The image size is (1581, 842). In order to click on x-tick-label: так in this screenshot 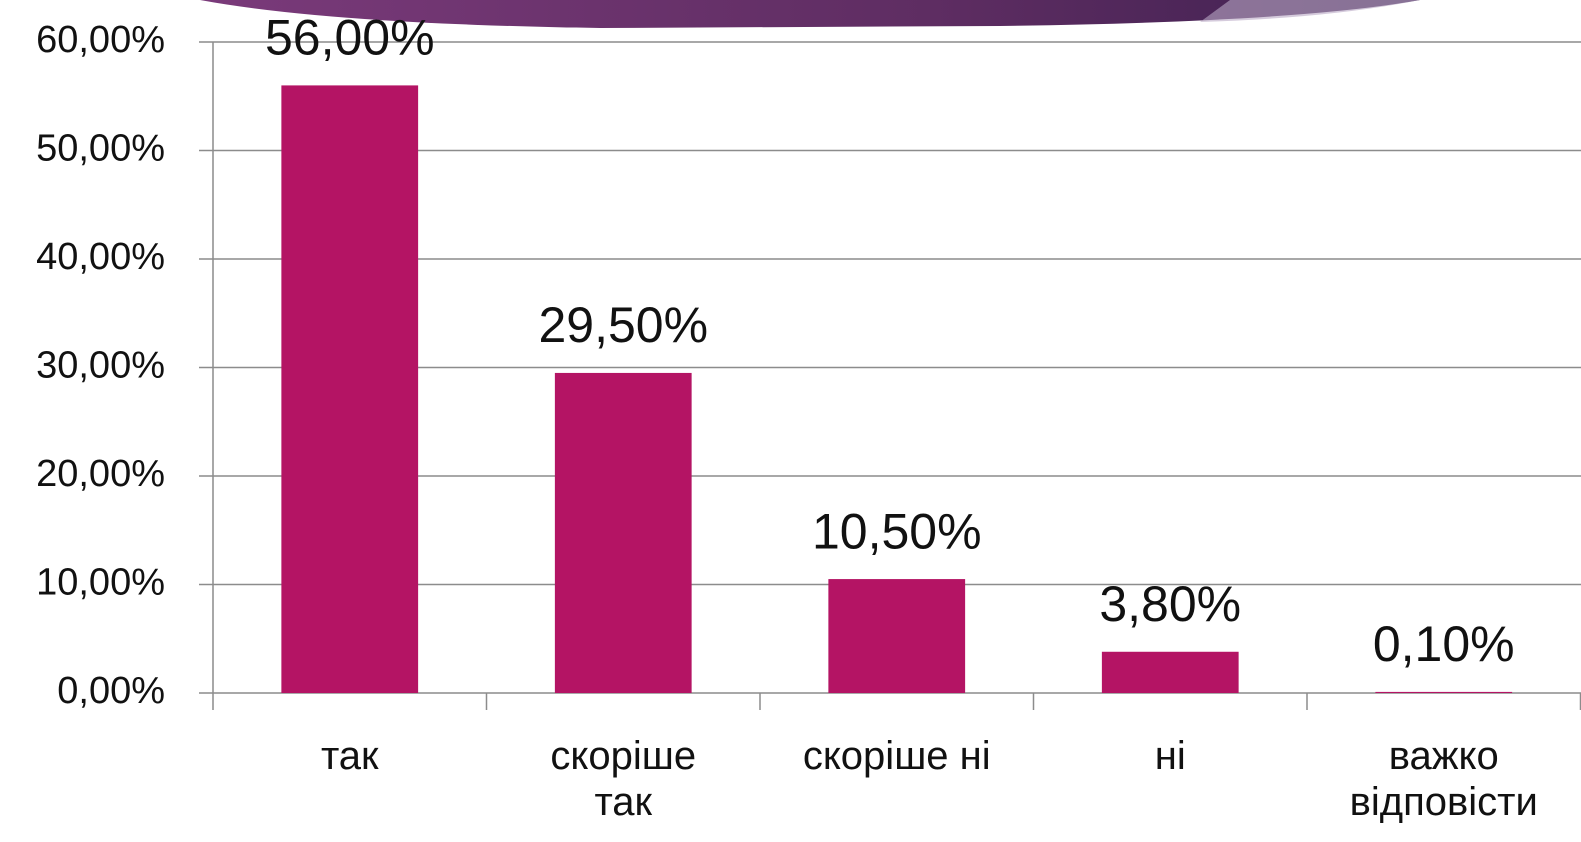, I will do `click(349, 756)`.